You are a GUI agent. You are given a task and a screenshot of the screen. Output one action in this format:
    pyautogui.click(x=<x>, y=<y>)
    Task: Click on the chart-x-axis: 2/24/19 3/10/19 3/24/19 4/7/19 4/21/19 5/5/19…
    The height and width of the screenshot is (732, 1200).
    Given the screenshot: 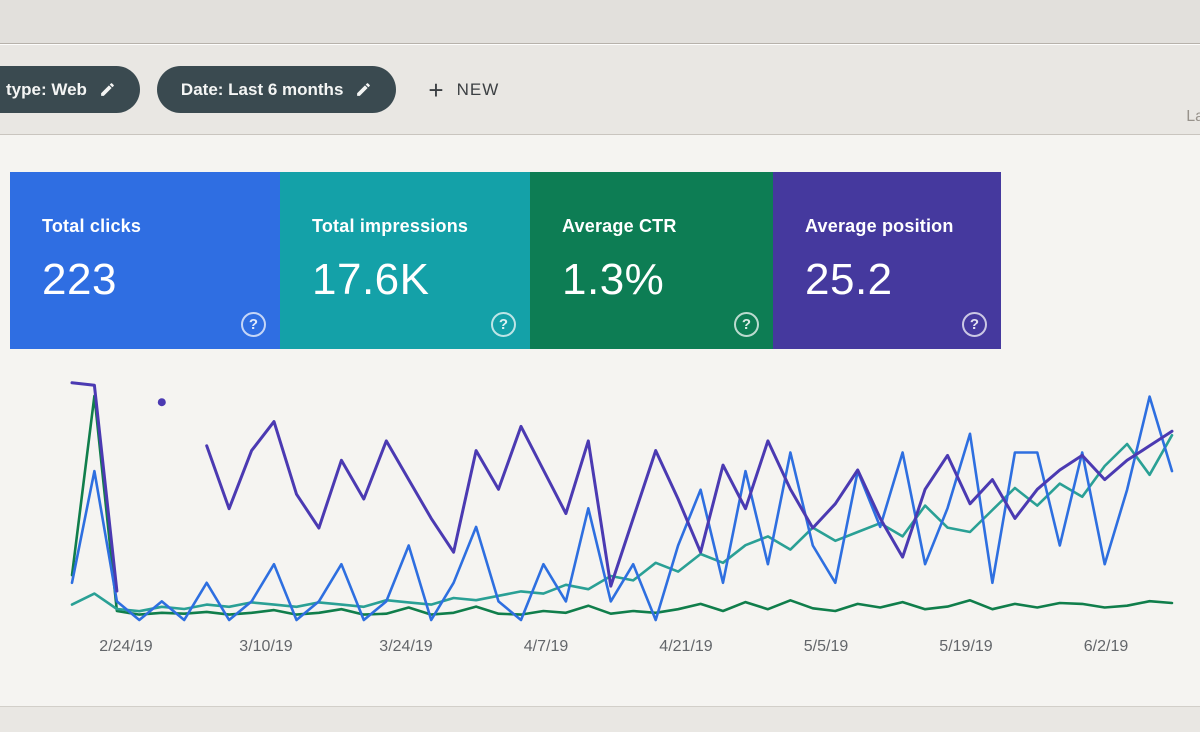 What is the action you would take?
    pyautogui.click(x=600, y=650)
    